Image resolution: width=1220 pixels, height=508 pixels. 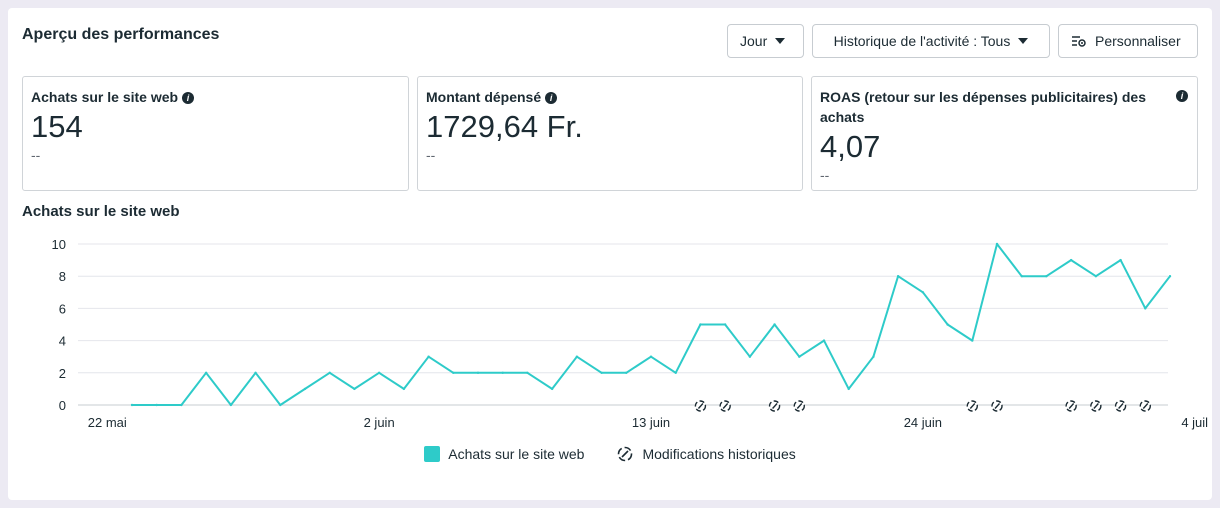 I want to click on x-tick-label: 2 juin, so click(x=379, y=422).